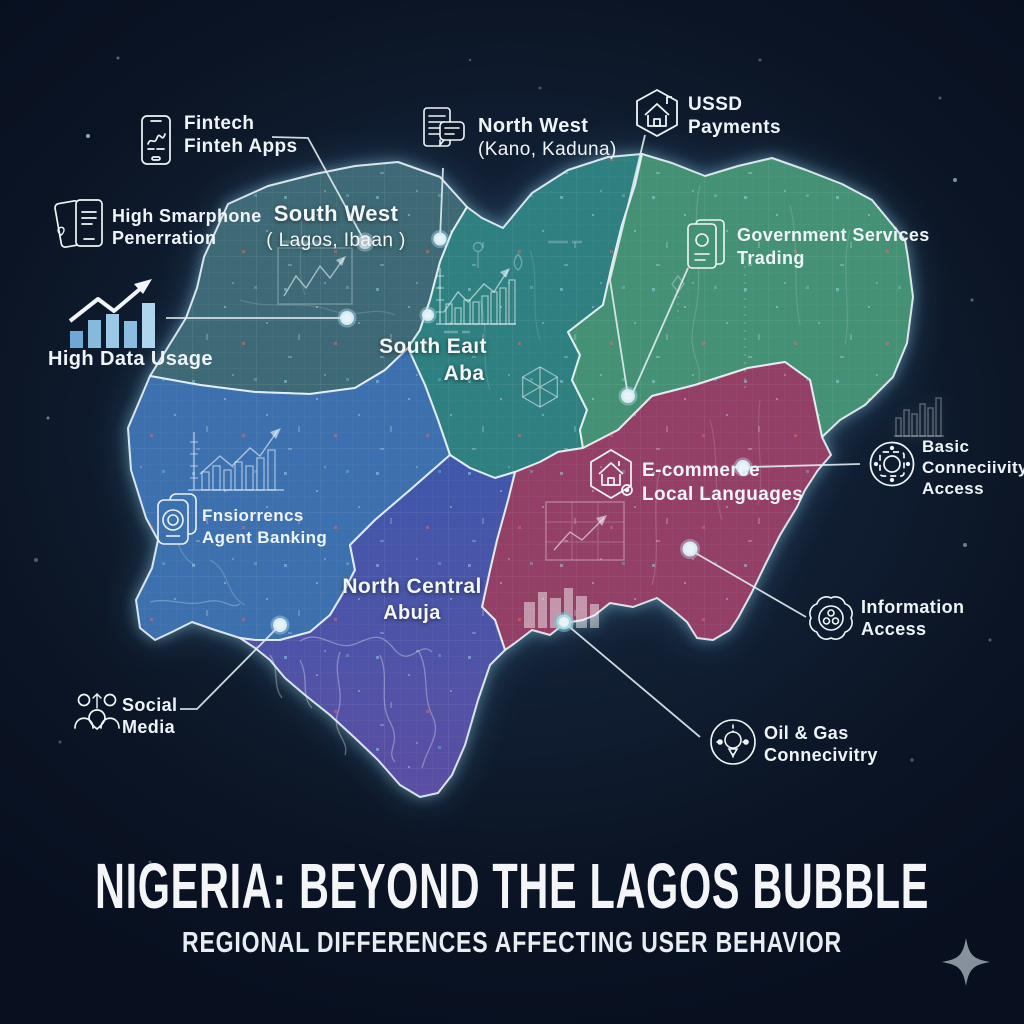 This screenshot has height=1024, width=1024. What do you see at coordinates (441, 203) in the screenshot?
I see `connector-north-west` at bounding box center [441, 203].